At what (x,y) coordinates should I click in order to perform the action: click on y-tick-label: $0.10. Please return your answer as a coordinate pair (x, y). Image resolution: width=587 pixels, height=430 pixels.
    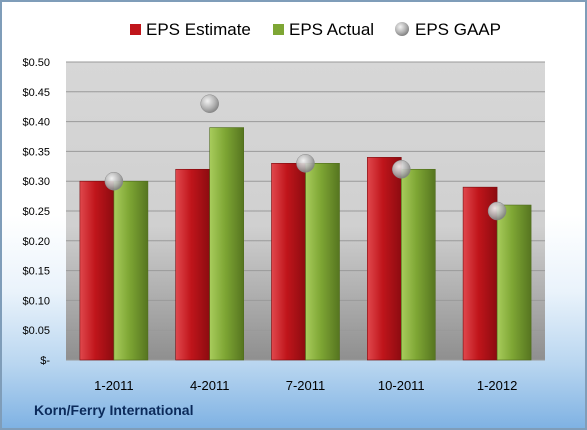
    Looking at the image, I should click on (36, 301).